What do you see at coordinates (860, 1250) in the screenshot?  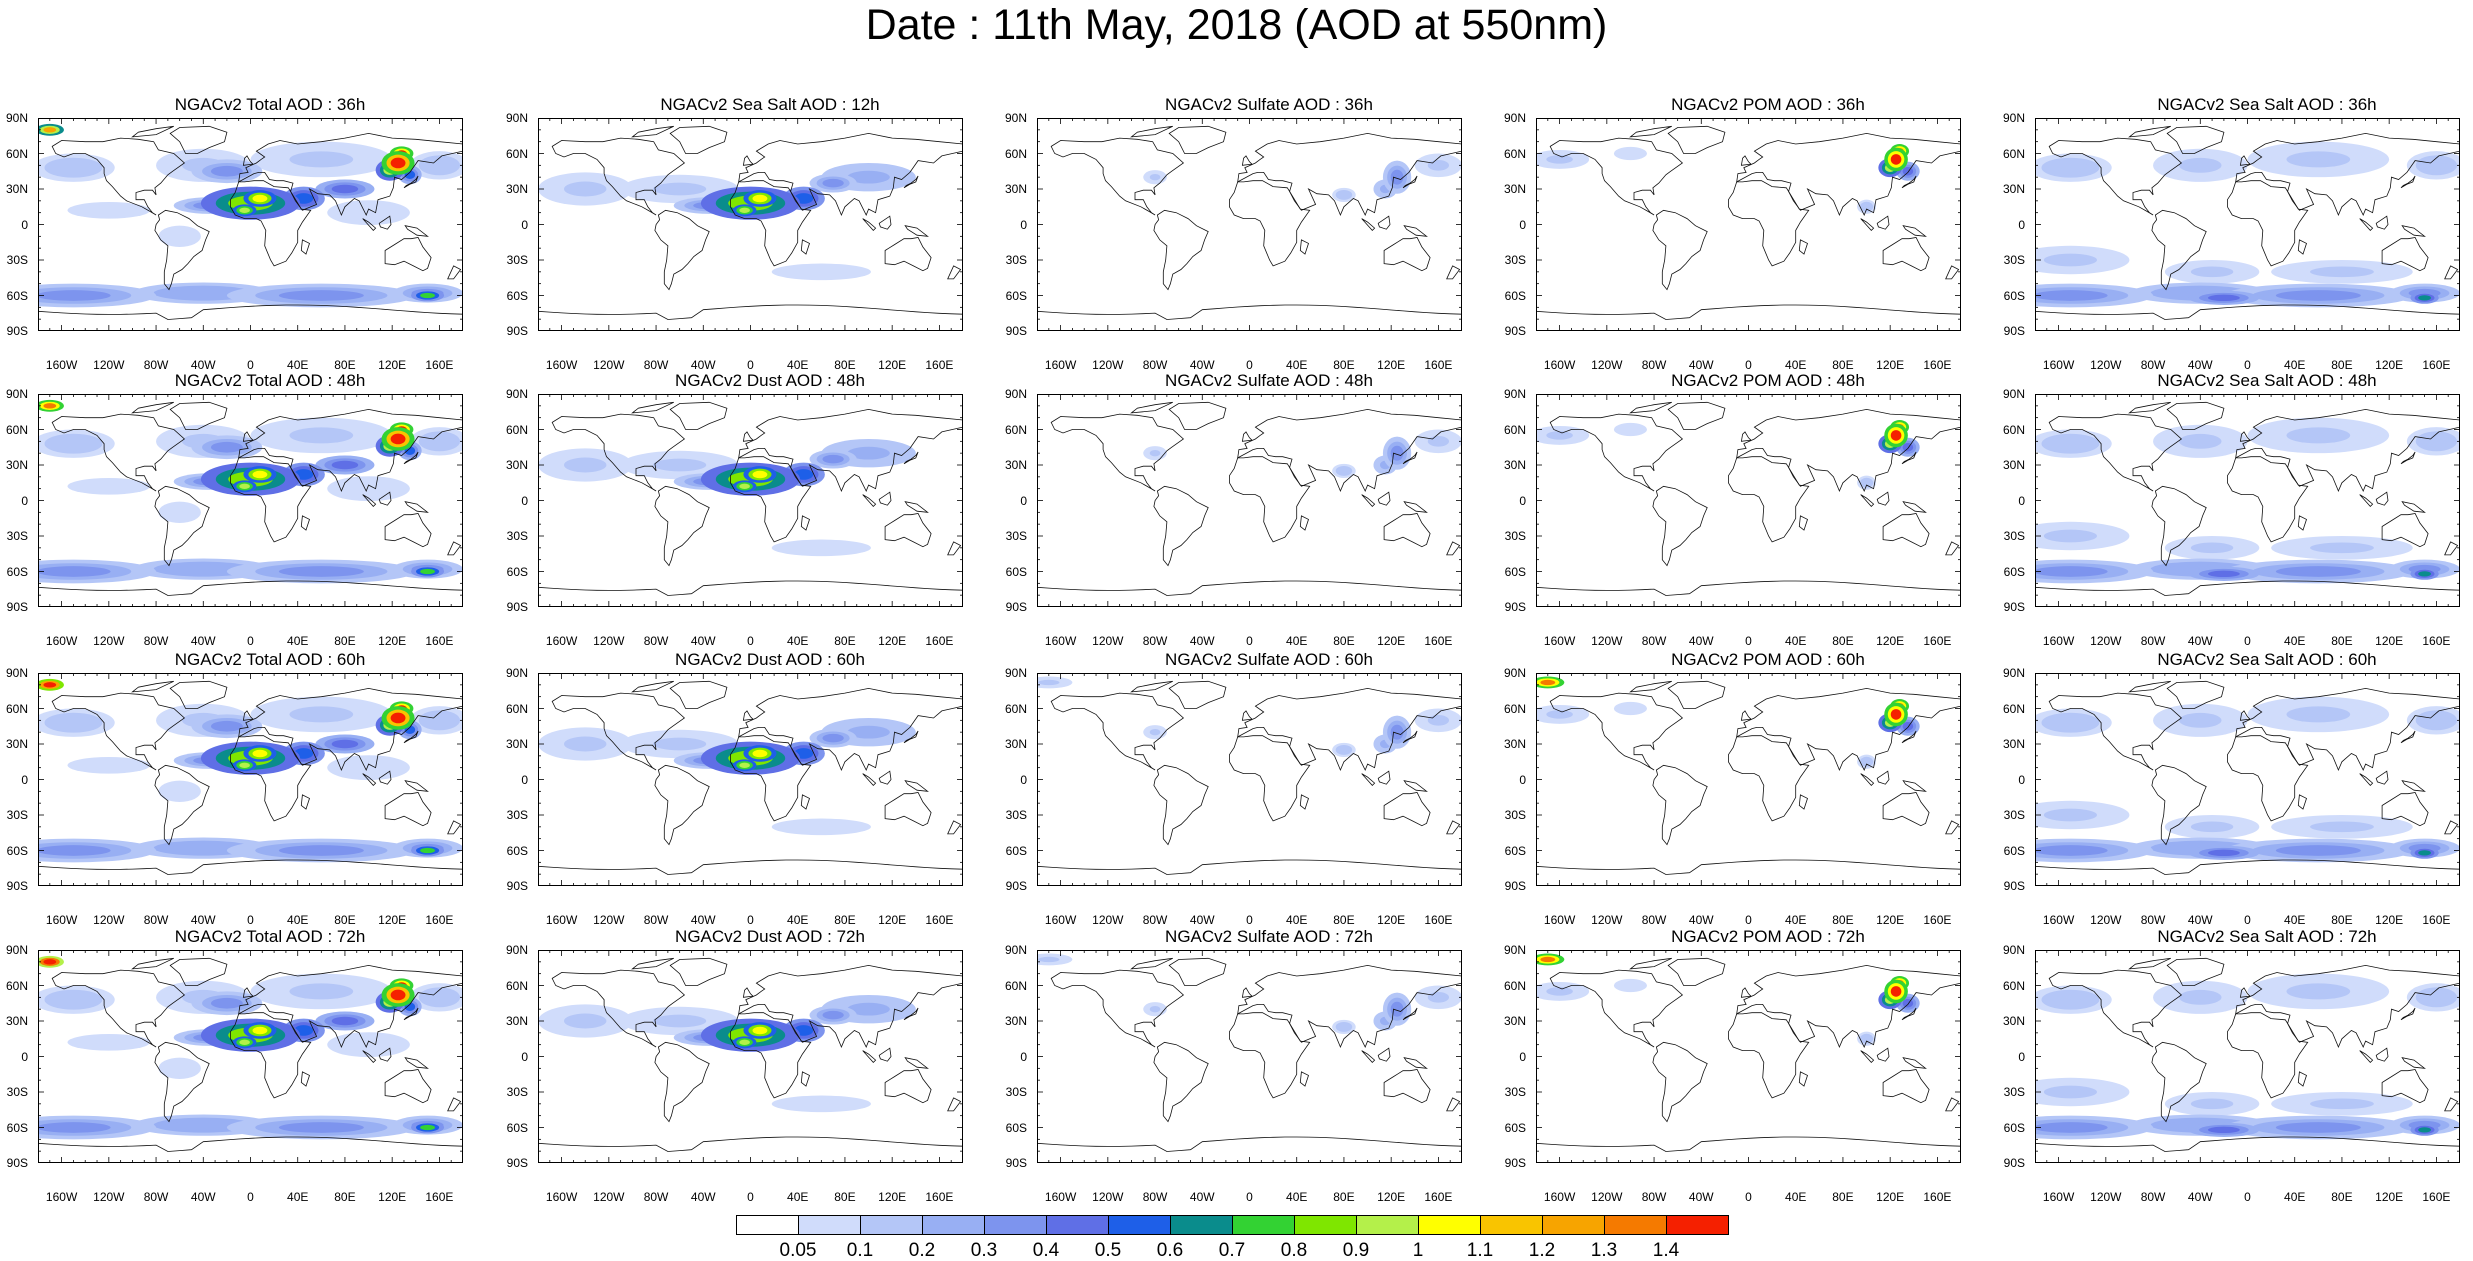 I see `colorbar-label: 0.1` at bounding box center [860, 1250].